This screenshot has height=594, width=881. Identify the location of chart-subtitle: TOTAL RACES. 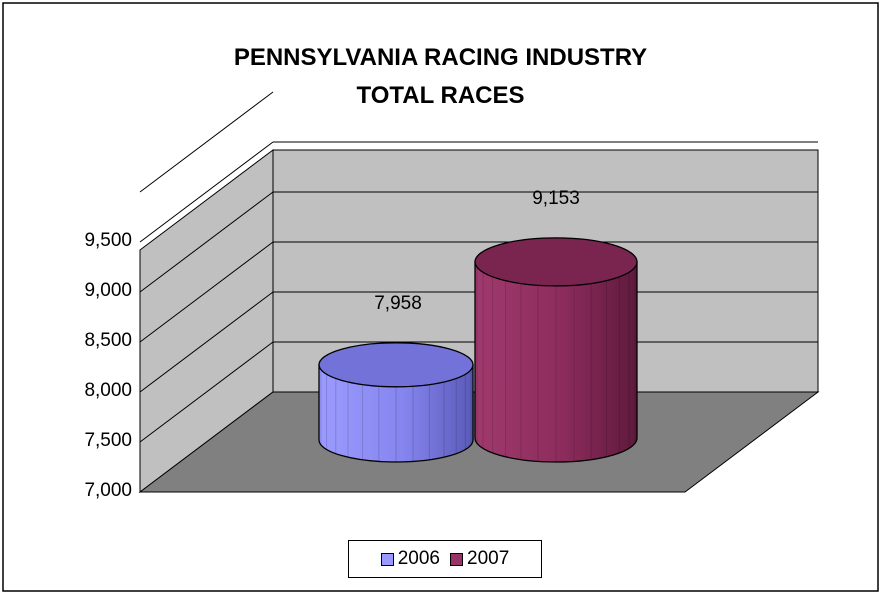
(440, 95).